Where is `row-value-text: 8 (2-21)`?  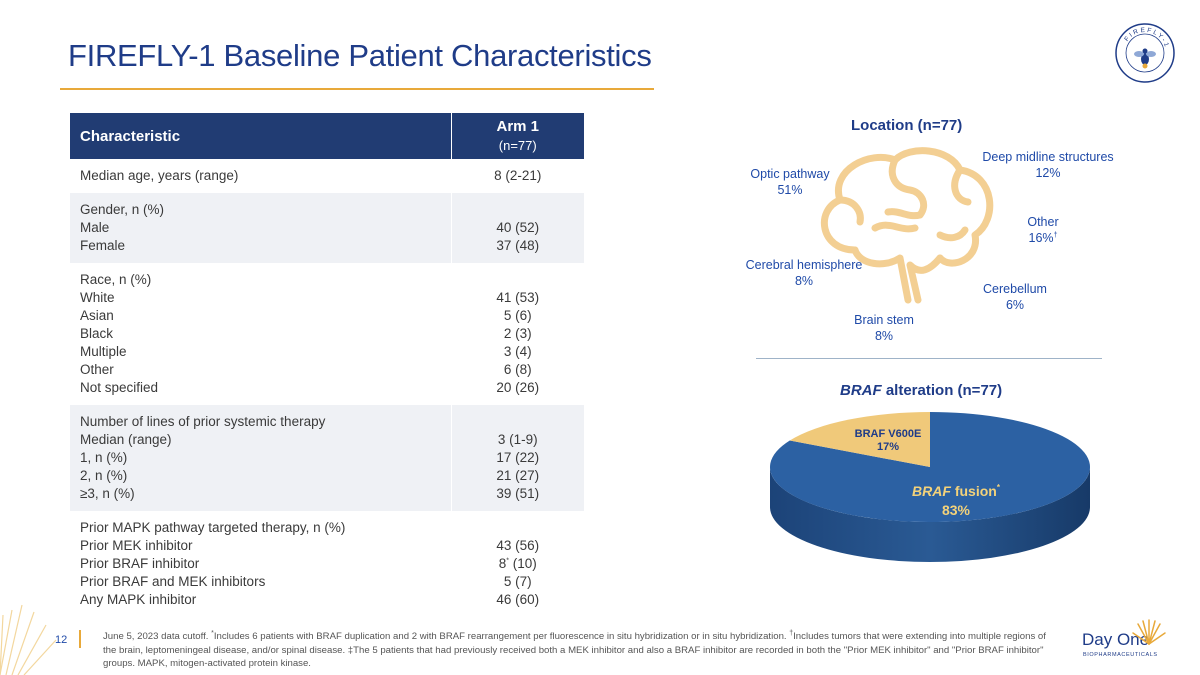 row-value-text: 8 (2-21) is located at coordinates (518, 175).